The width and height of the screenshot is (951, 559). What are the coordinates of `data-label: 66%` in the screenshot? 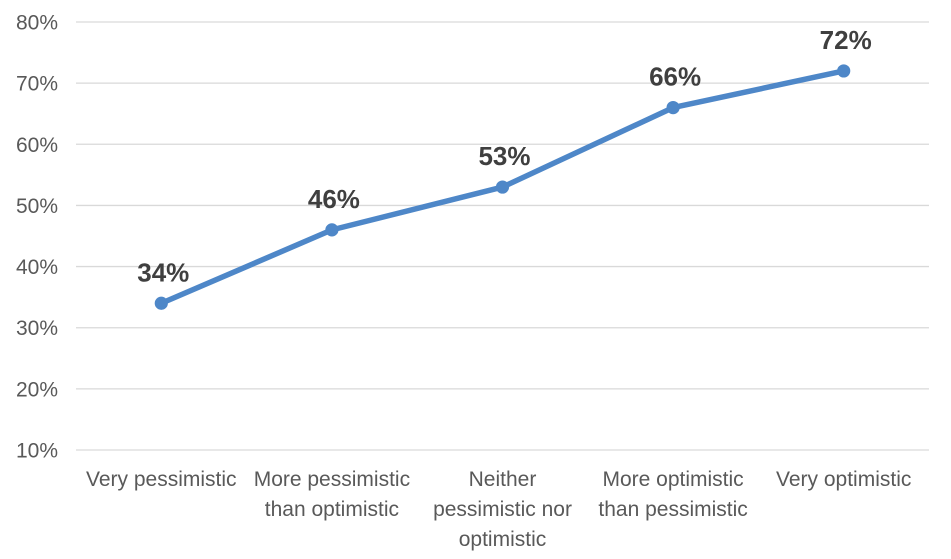 It's located at (675, 77).